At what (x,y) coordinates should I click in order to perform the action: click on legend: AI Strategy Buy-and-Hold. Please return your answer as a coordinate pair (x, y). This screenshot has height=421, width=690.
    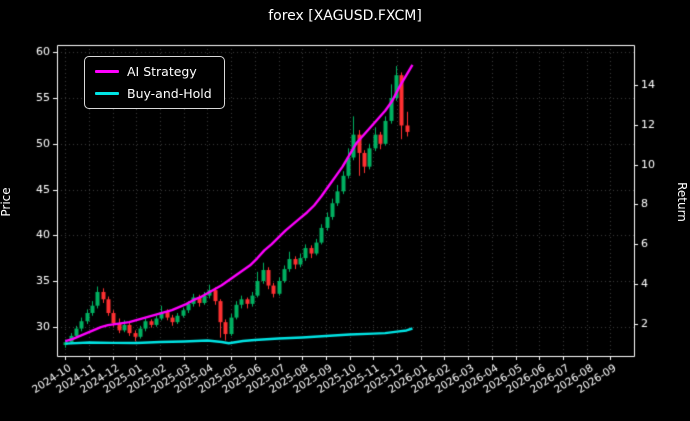
    Looking at the image, I should click on (154, 82).